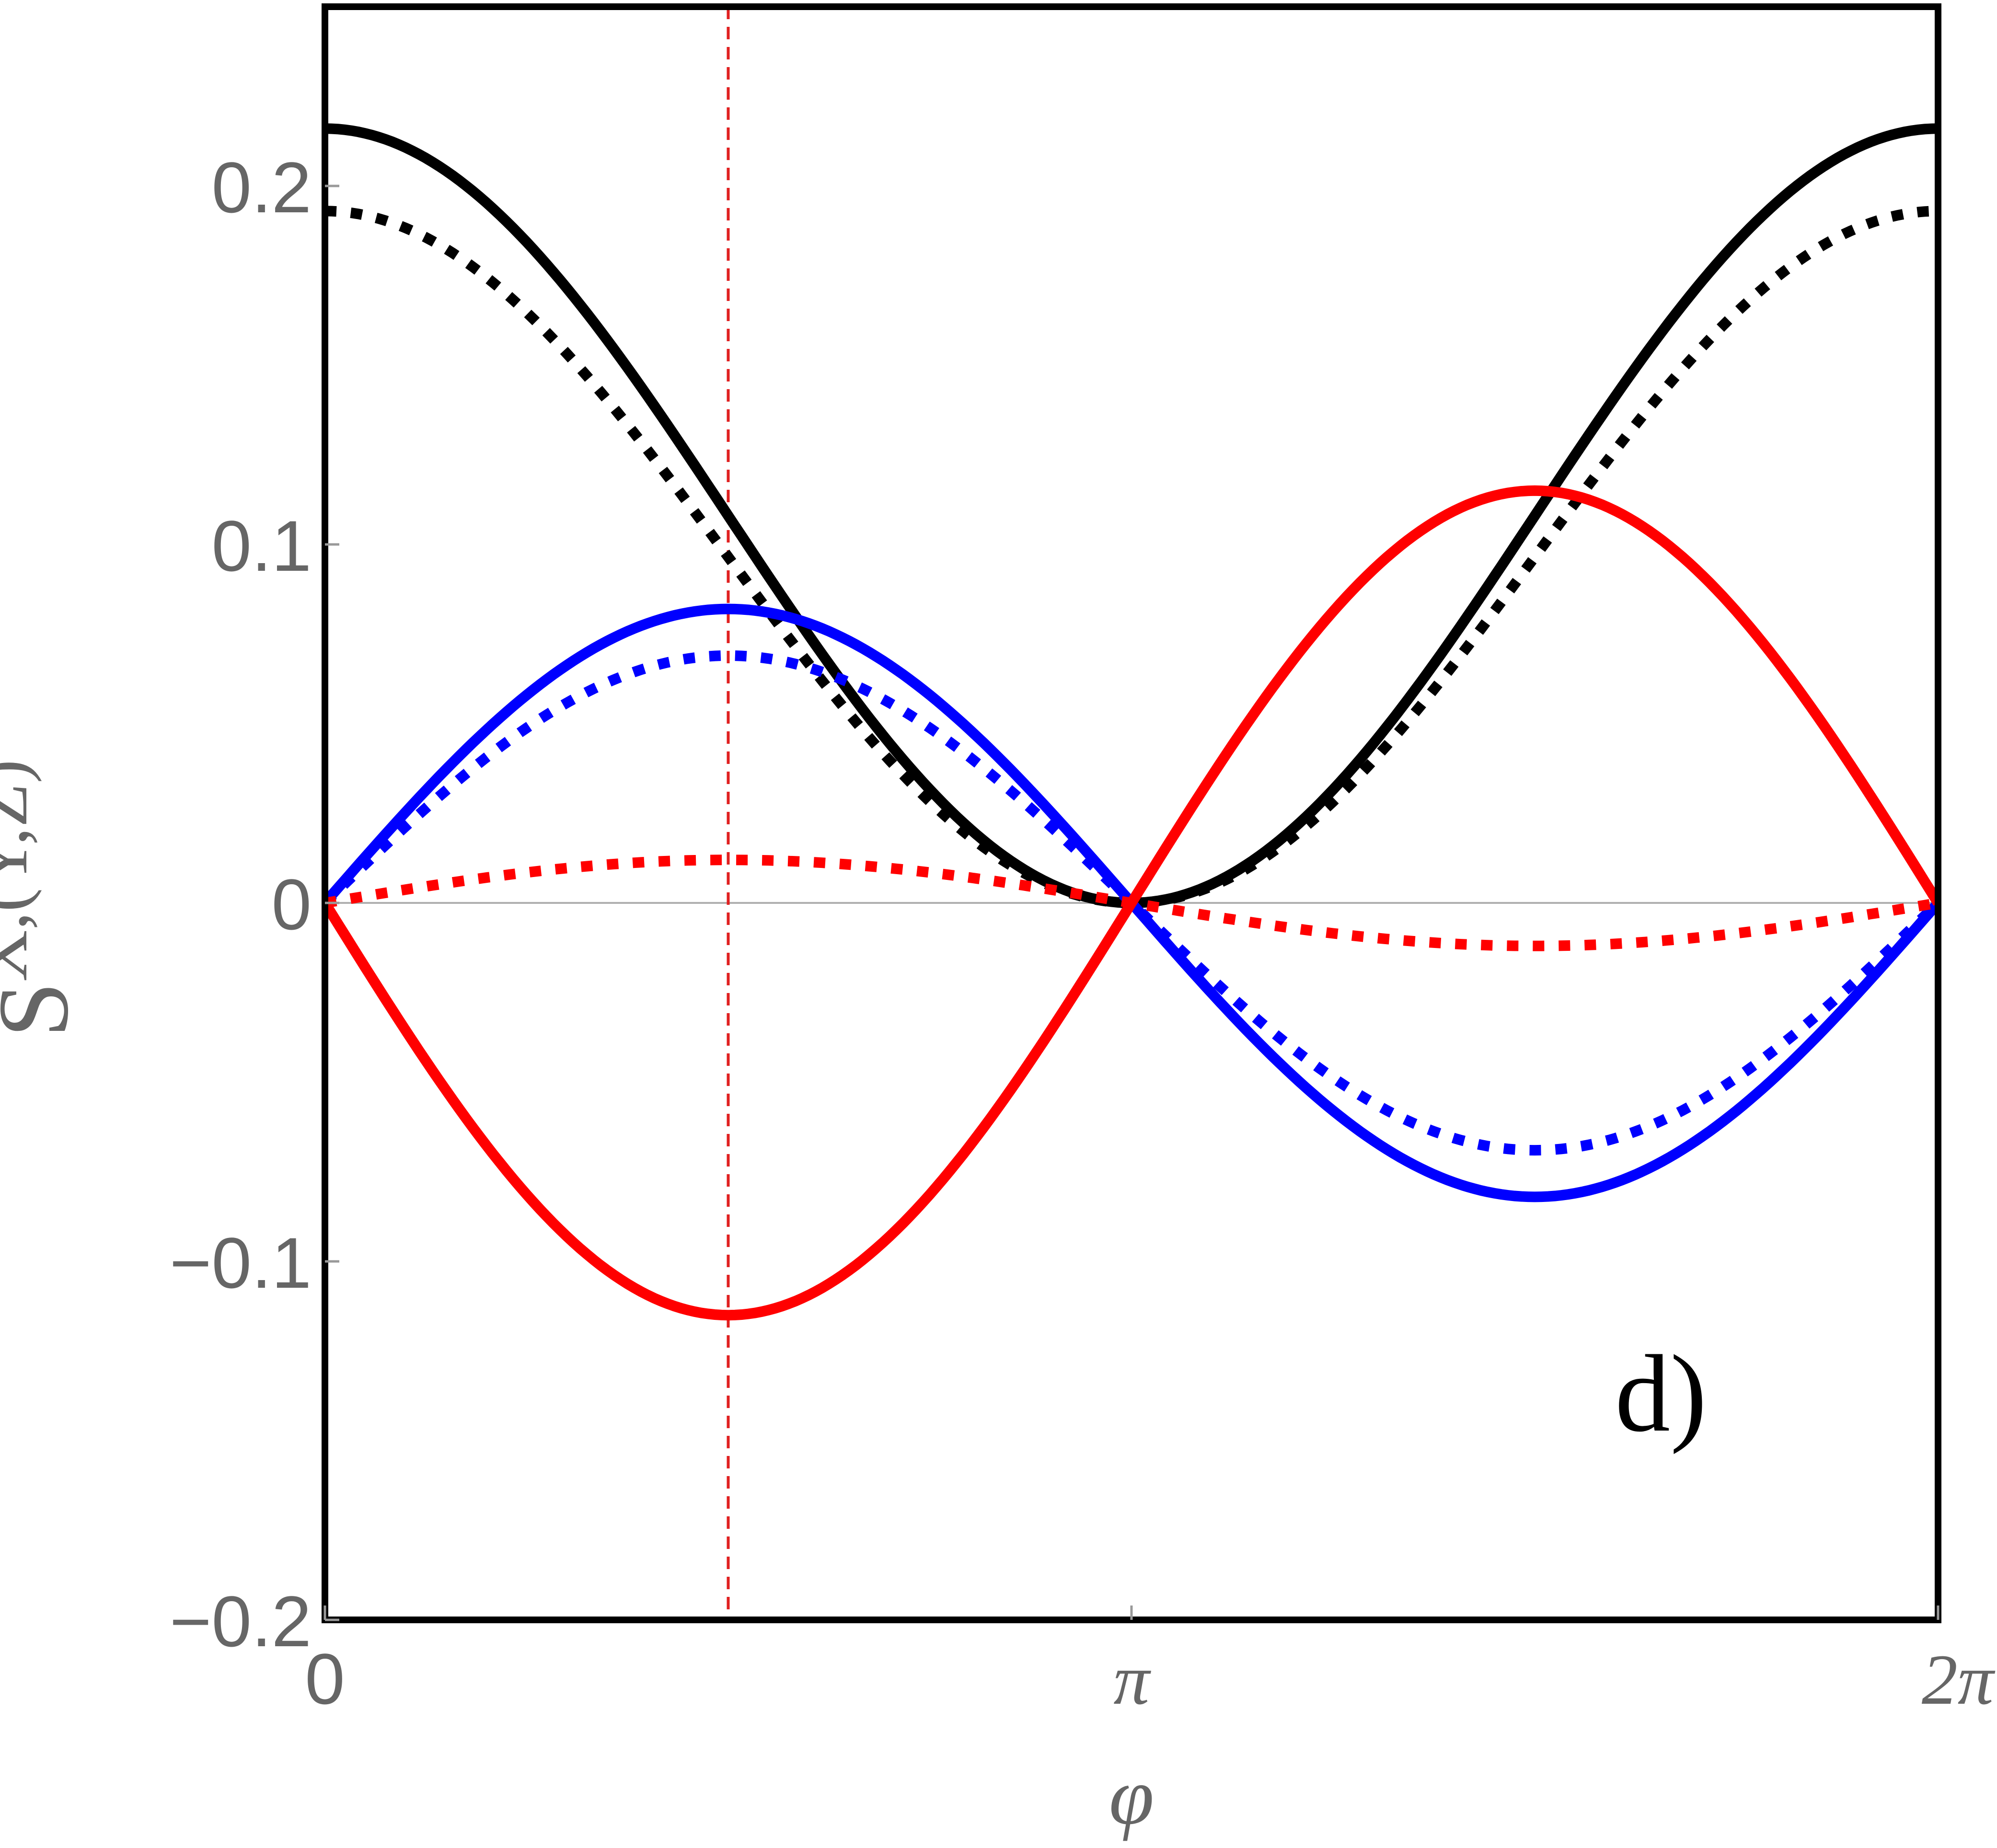  Describe the element at coordinates (1959, 1680) in the screenshot. I see `x-tick-label: 2π` at that location.